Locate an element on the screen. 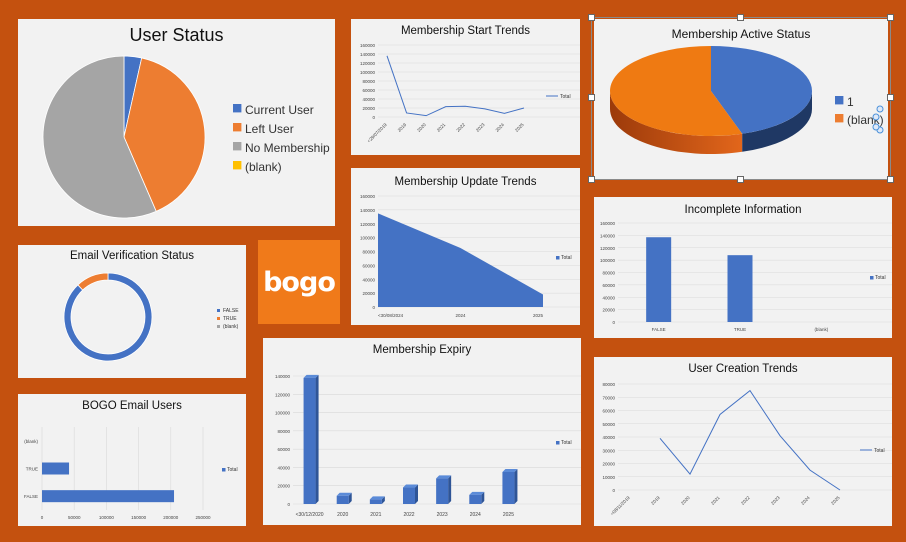  legend-label: (blank) is located at coordinates (231, 327).